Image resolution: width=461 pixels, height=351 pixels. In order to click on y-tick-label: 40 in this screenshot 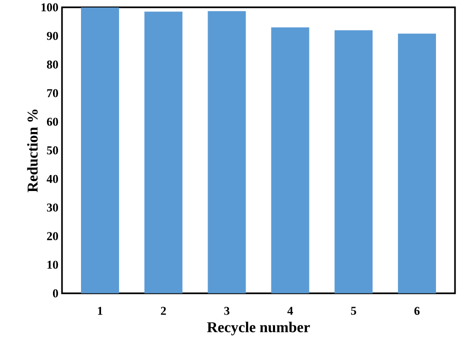, I will do `click(52, 178)`.